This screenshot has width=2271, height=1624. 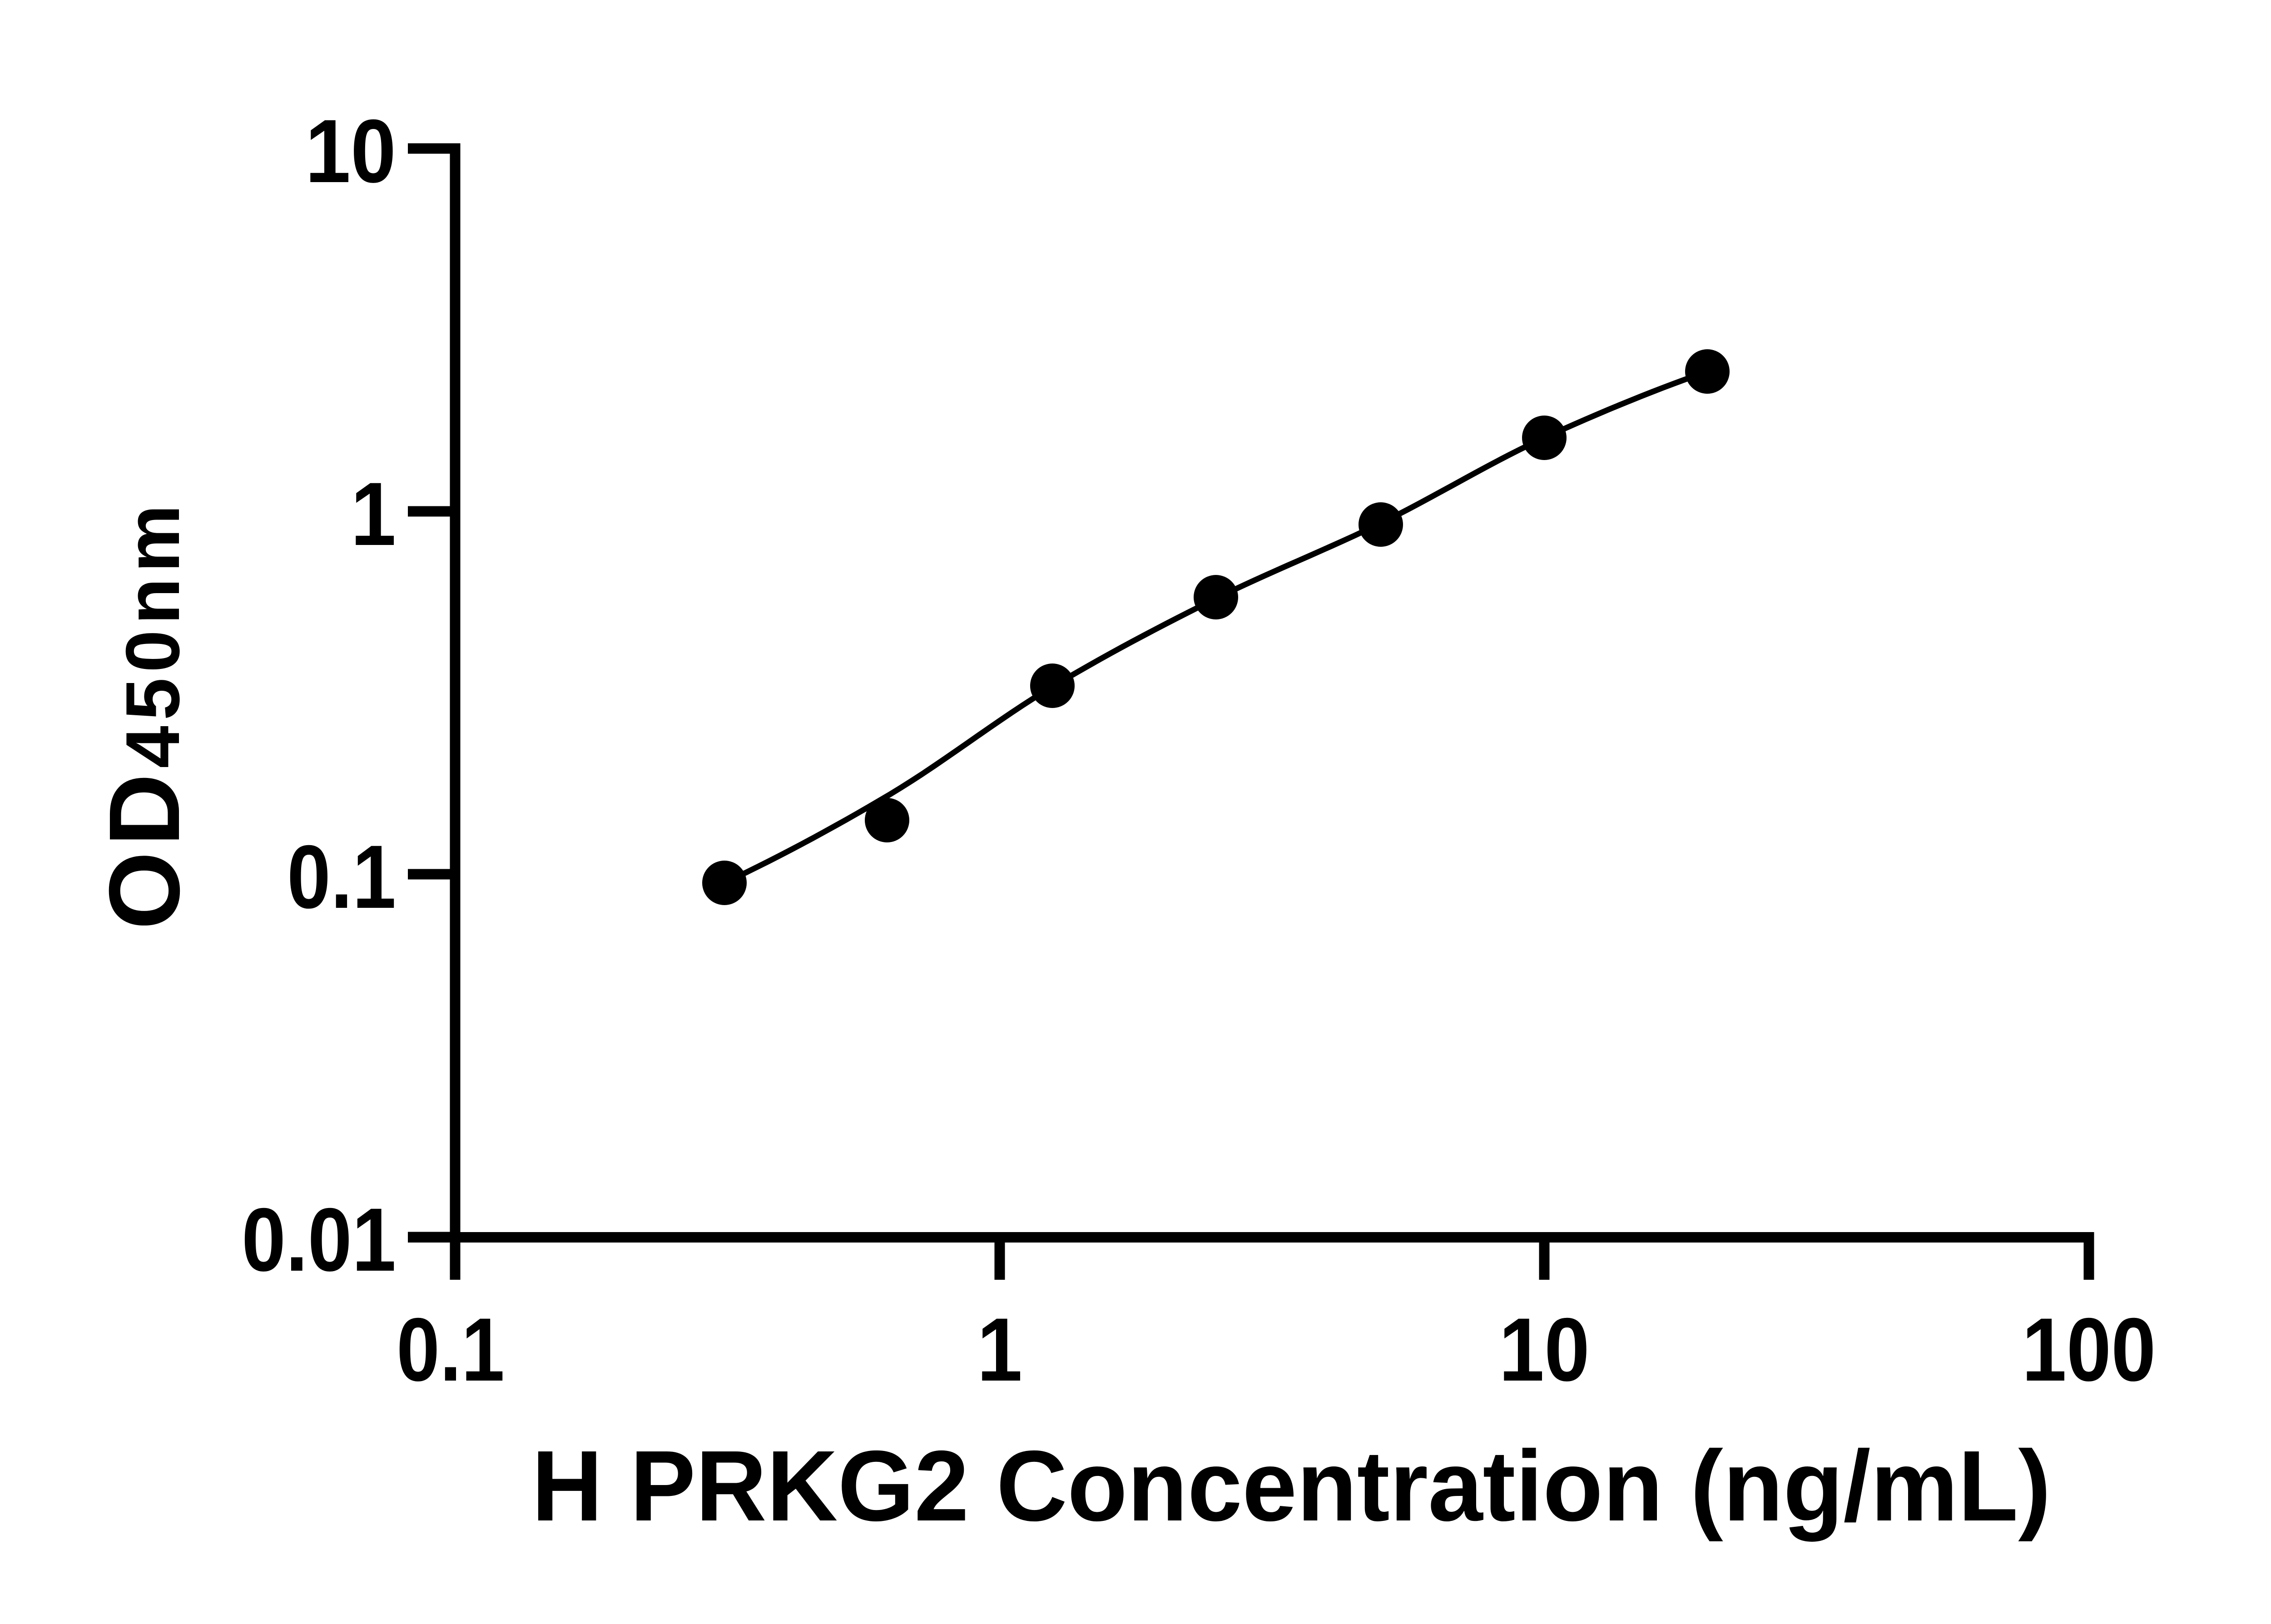 I want to click on svg-text: 100, so click(x=2089, y=1349).